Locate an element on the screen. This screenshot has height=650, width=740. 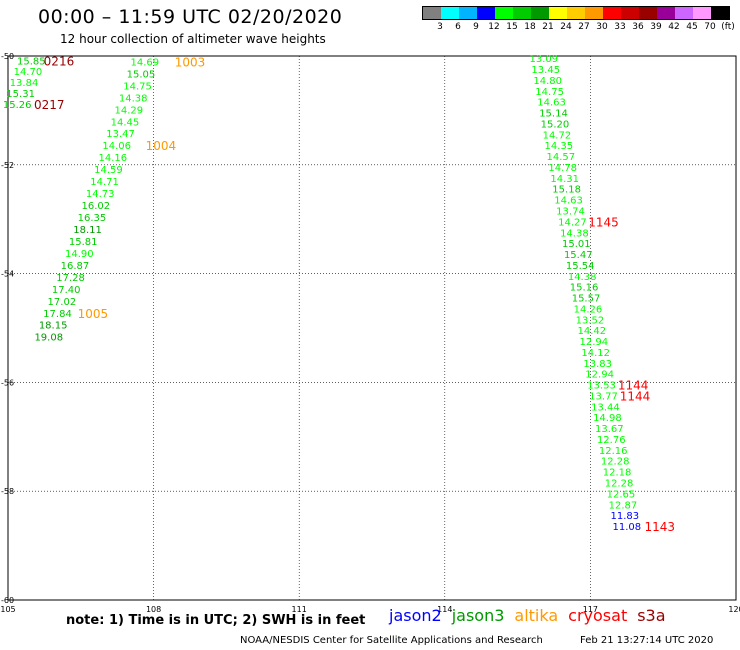
wave-height-point: 15.16 is located at coordinates (584, 288).